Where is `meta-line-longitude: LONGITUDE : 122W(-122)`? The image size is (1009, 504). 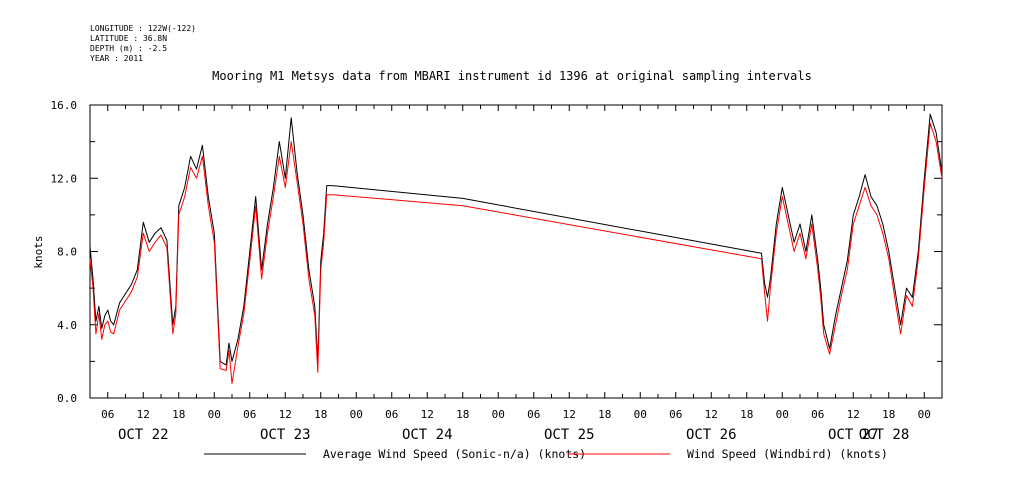
meta-line-longitude: LONGITUDE : 122W(-122) is located at coordinates (143, 28).